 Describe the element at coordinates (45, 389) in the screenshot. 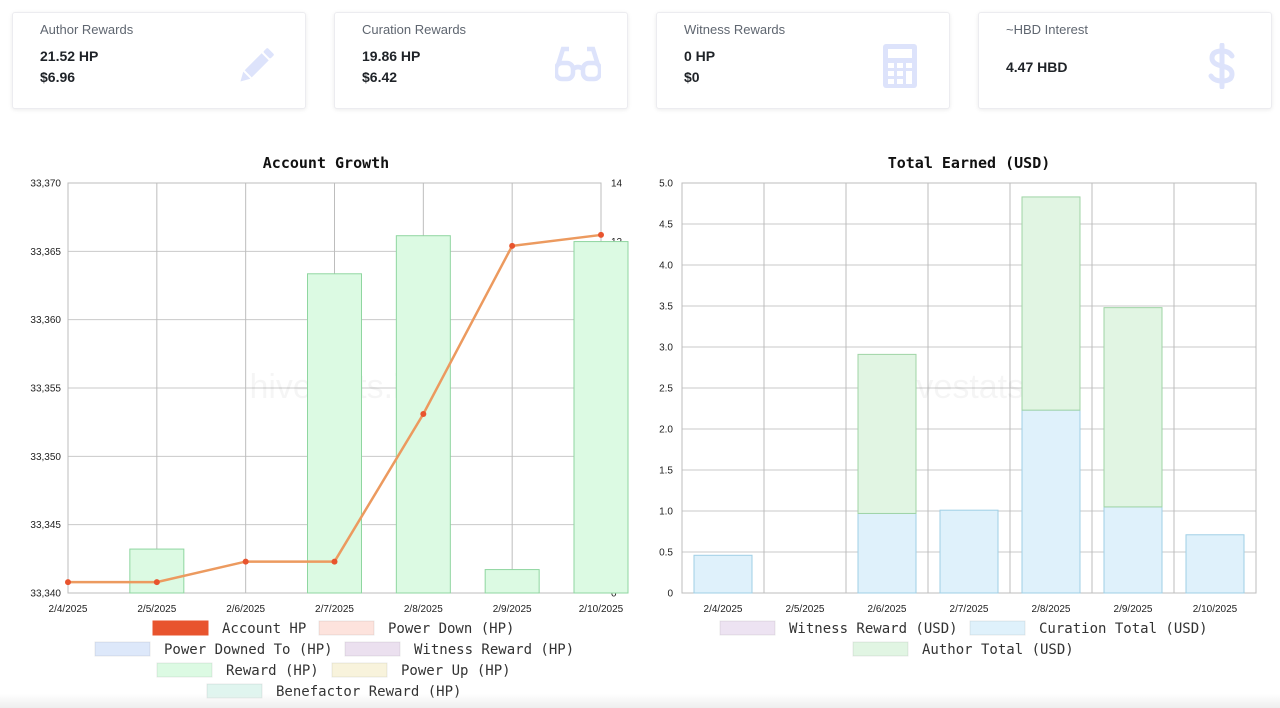

I see `y-left-tick-label: 33,355` at that location.